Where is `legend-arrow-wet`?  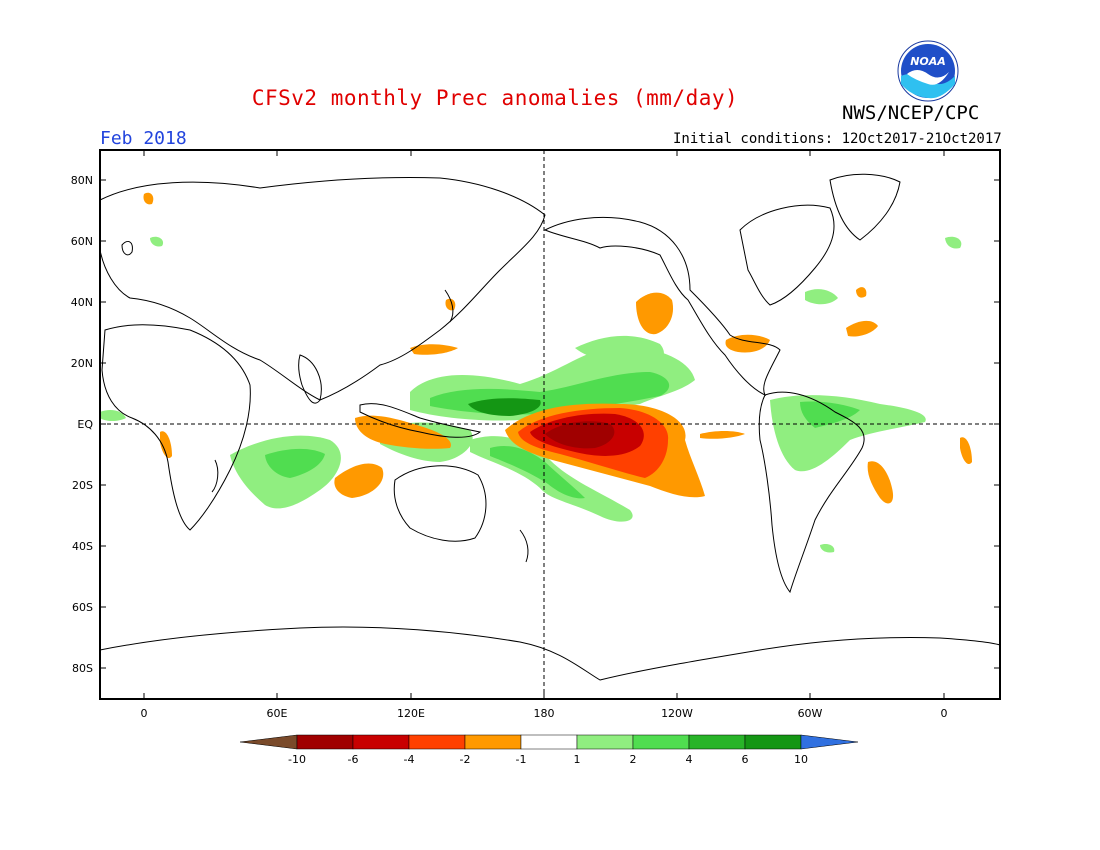 legend-arrow-wet is located at coordinates (829, 742).